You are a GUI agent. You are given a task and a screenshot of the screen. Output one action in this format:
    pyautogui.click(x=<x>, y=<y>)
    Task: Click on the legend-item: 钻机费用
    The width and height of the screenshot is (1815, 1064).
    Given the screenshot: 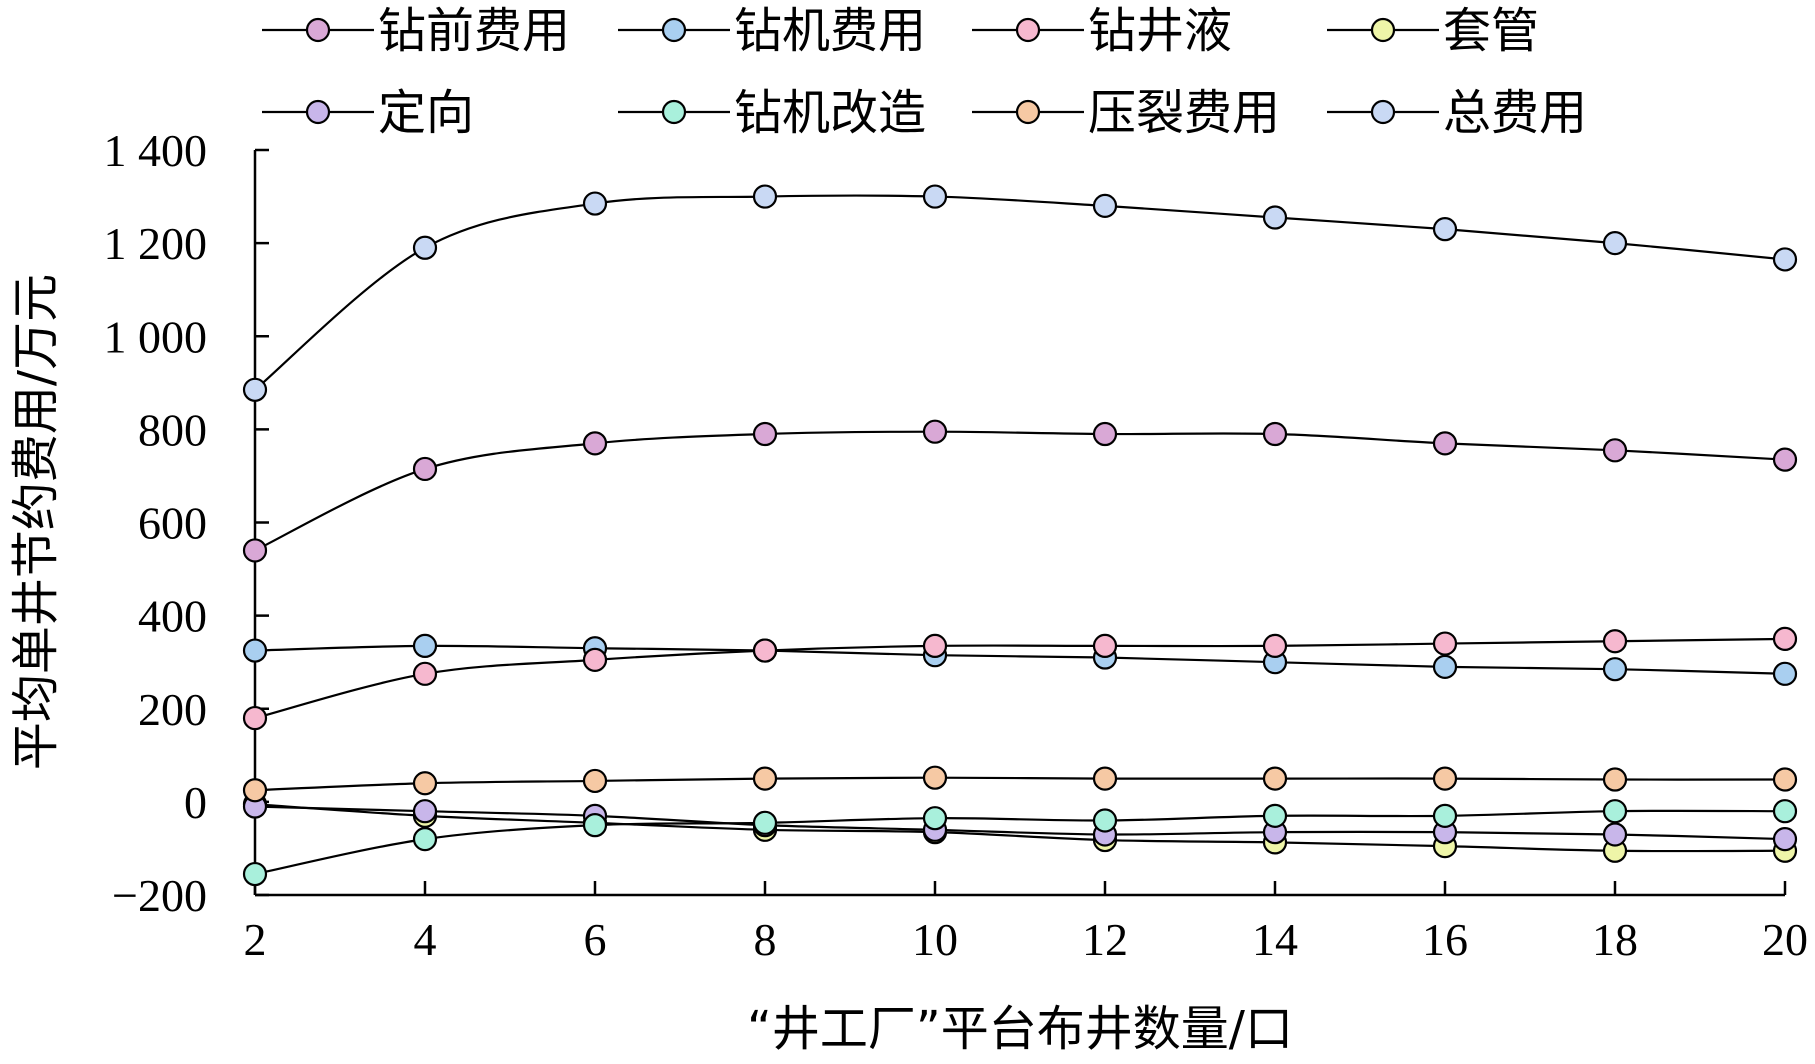 What is the action you would take?
    pyautogui.click(x=772, y=31)
    